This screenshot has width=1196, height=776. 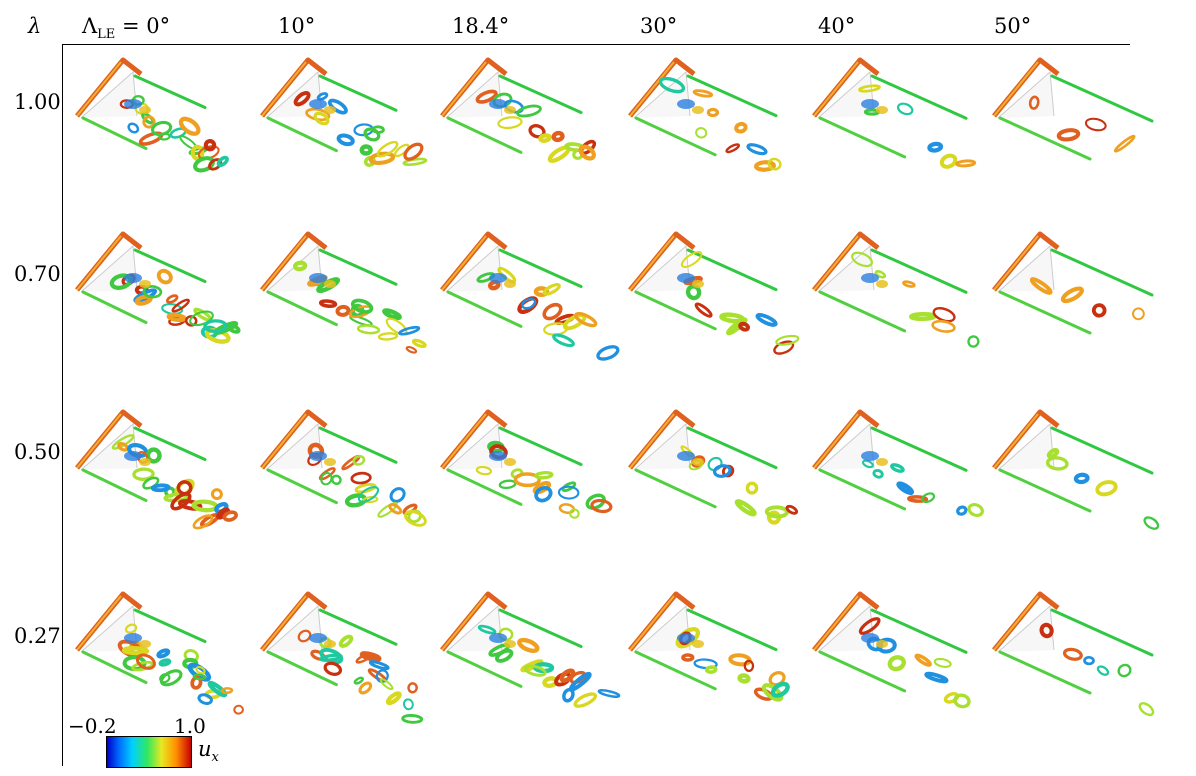 I want to click on sweep-angle-header-30: 30°, so click(x=659, y=26).